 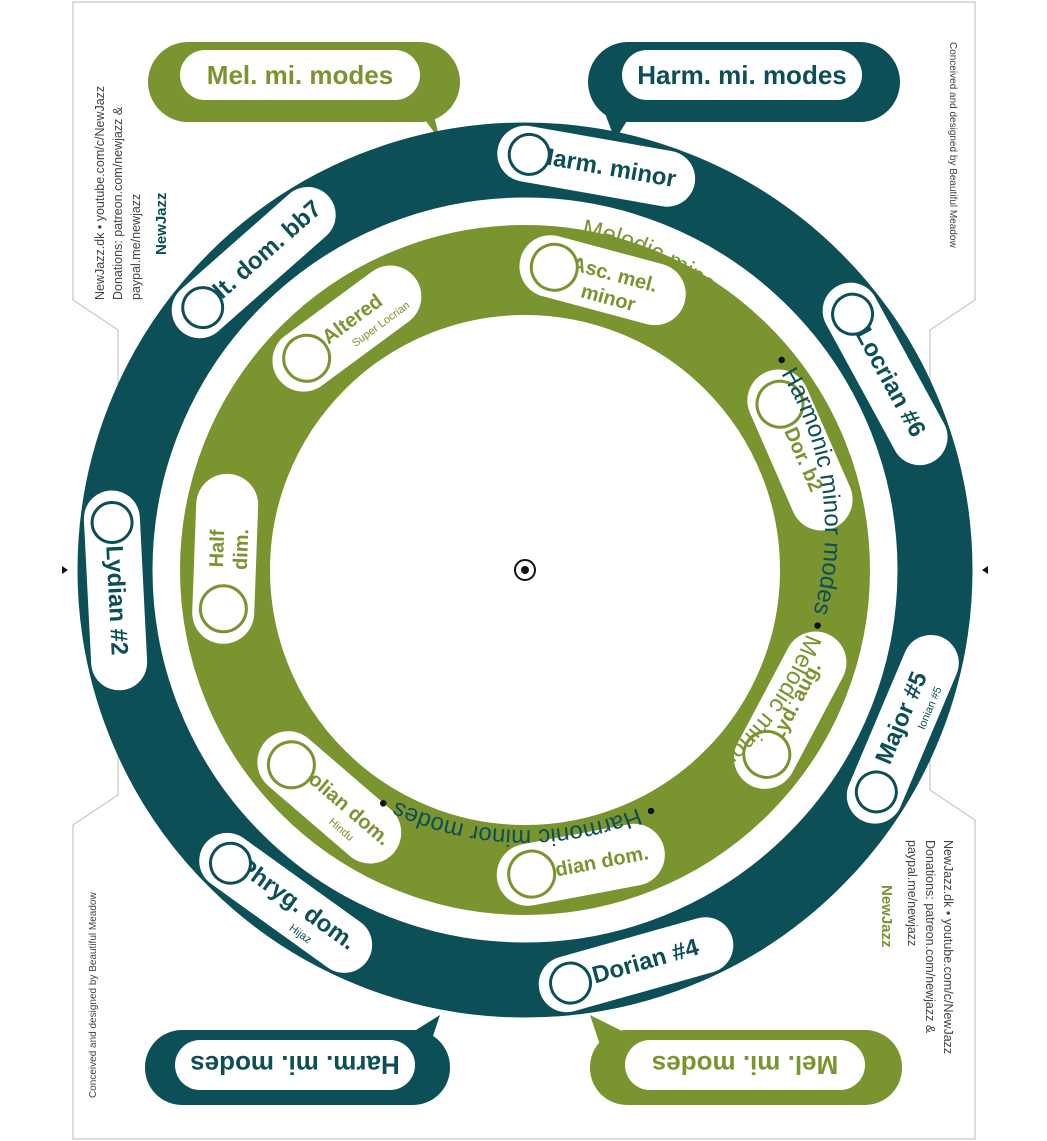 I want to click on outer-mode-0: Harm. minor, so click(x=596, y=166).